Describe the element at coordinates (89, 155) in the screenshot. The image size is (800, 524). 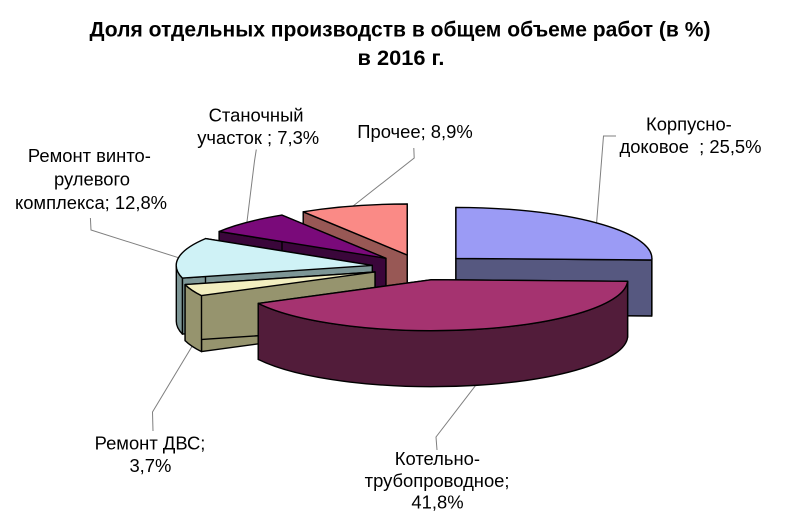
I see `svg-text: Ремонт винто-` at that location.